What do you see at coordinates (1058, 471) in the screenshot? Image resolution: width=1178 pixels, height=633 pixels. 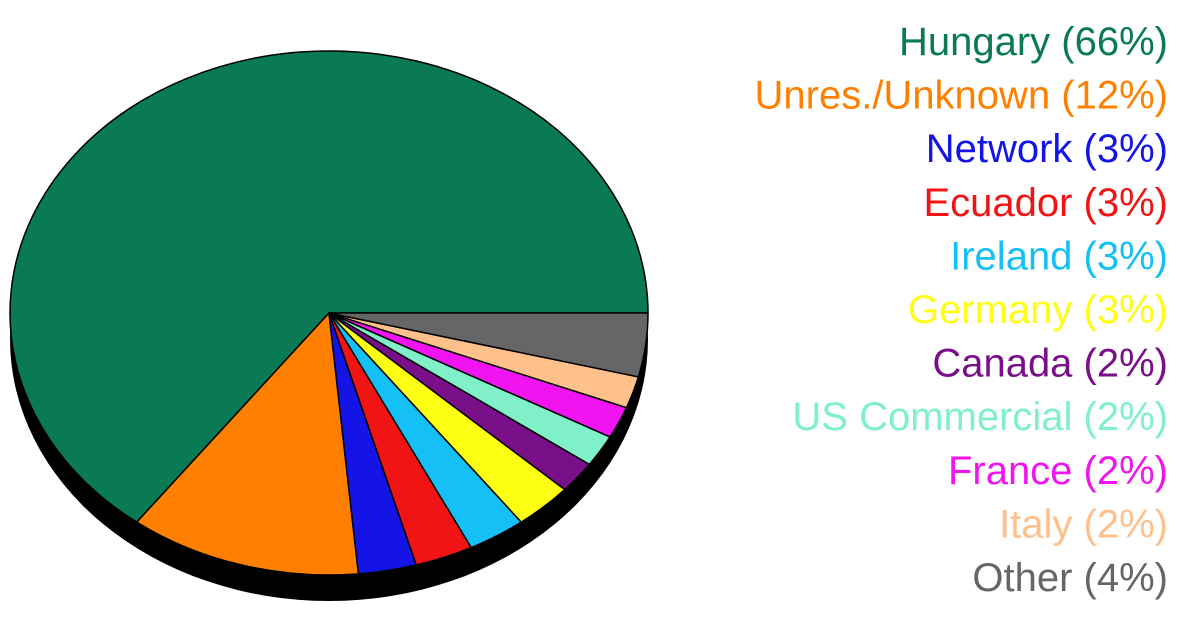 I see `legend-entry-france: France (2%)` at bounding box center [1058, 471].